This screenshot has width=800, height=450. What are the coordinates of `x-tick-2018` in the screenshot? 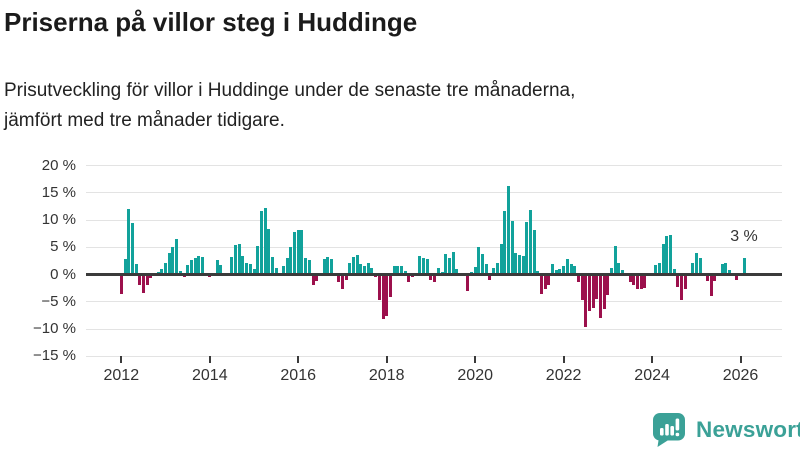 It's located at (386, 359).